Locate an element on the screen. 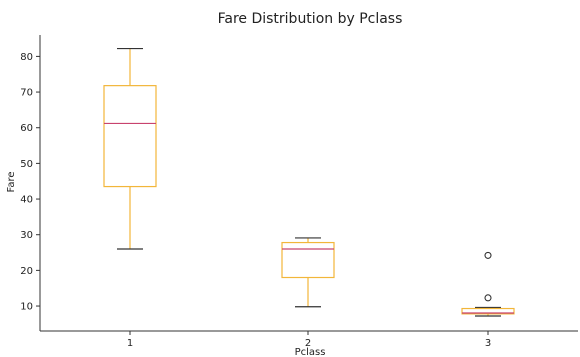  y-tick-label: 70 is located at coordinates (26, 93).